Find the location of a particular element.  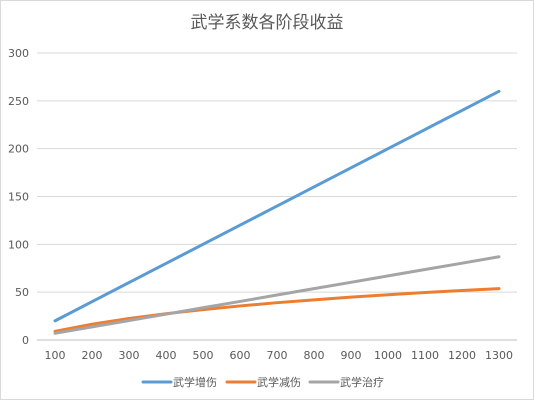

y-tick-label: 300 is located at coordinates (18, 53).